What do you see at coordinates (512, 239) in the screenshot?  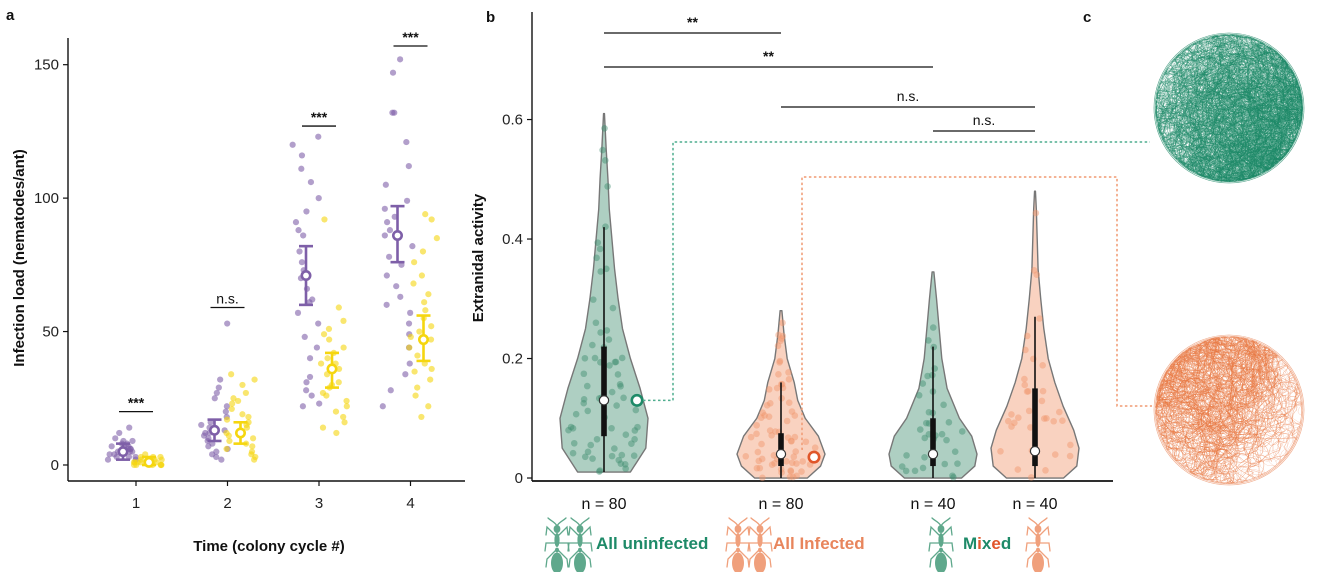 I see `y-tick-label: 0.4` at bounding box center [512, 239].